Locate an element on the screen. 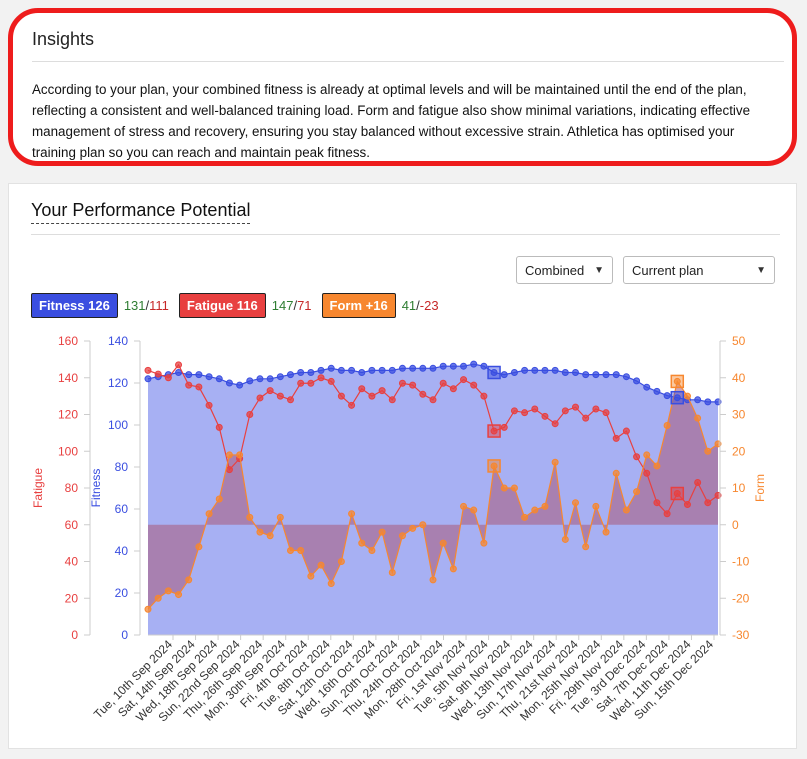 The height and width of the screenshot is (759, 807). fitness-legend-button: Fitness 126 is located at coordinates (74, 305).